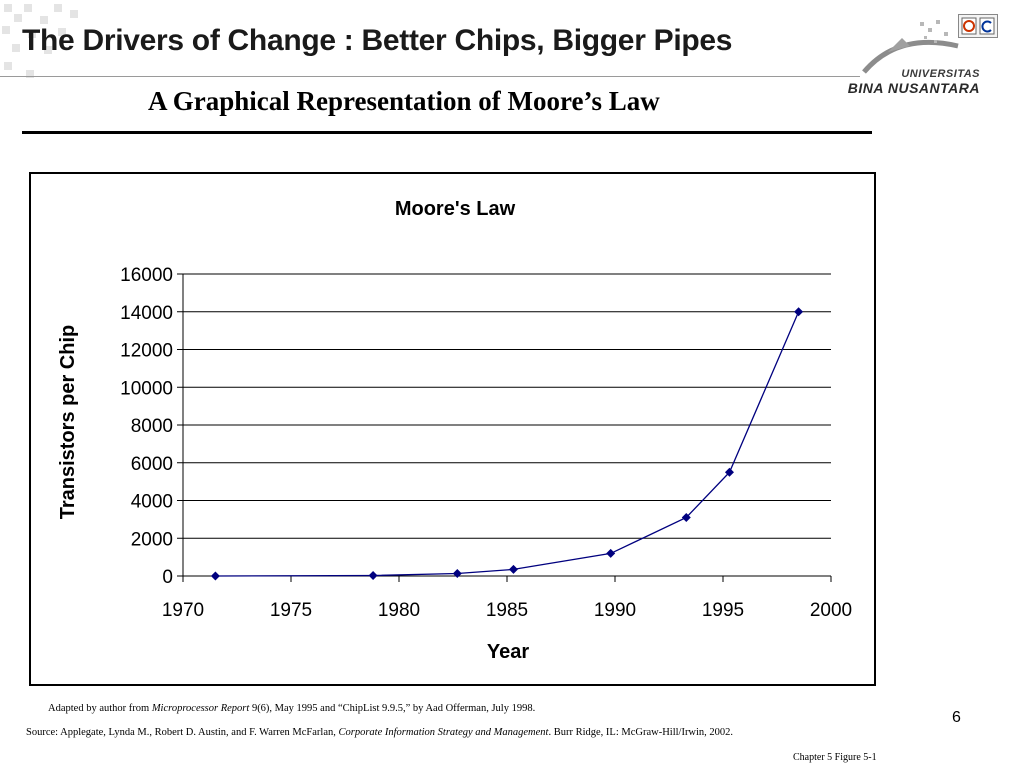 The width and height of the screenshot is (1024, 768). I want to click on chart-title: Moore's Law, so click(455, 209).